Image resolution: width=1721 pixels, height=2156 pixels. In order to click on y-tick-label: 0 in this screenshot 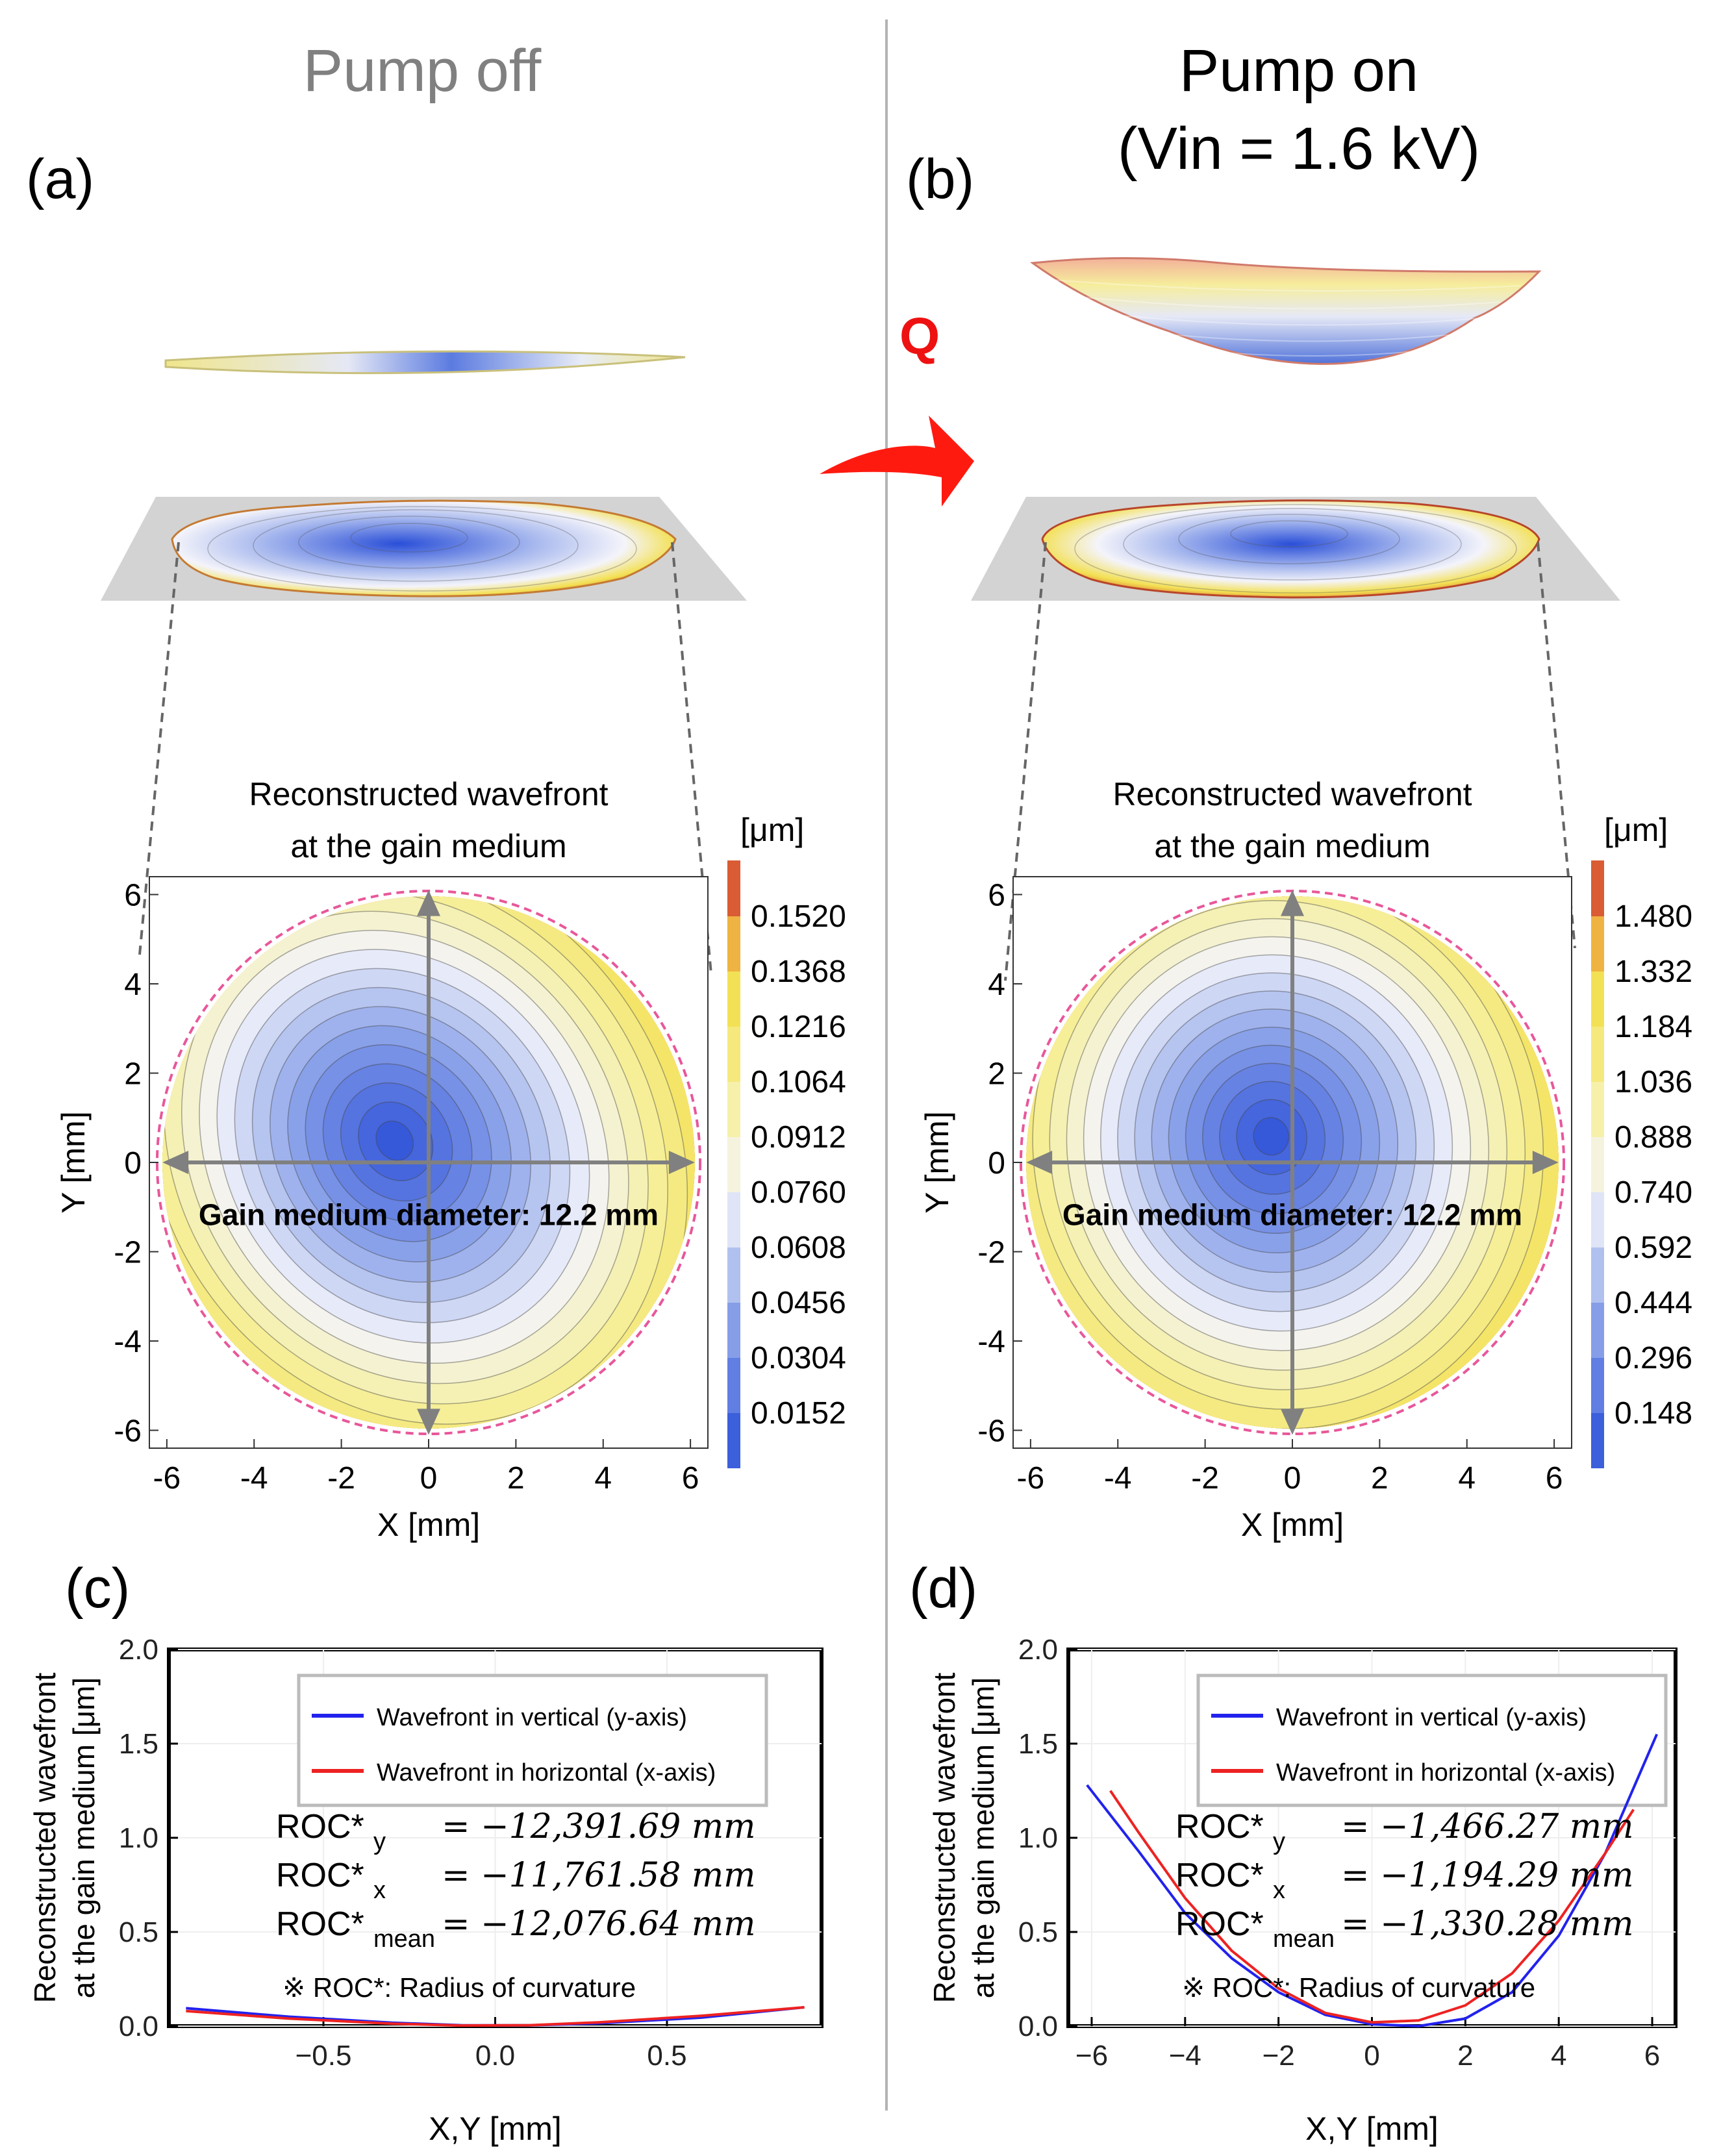, I will do `click(133, 1163)`.